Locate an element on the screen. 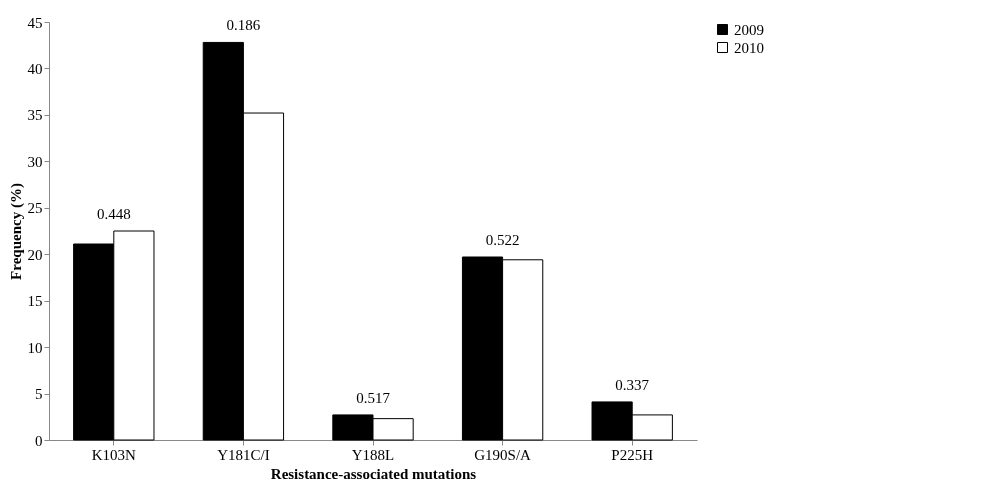 The height and width of the screenshot is (500, 1005). y-tick-label: 0 is located at coordinates (39, 440).